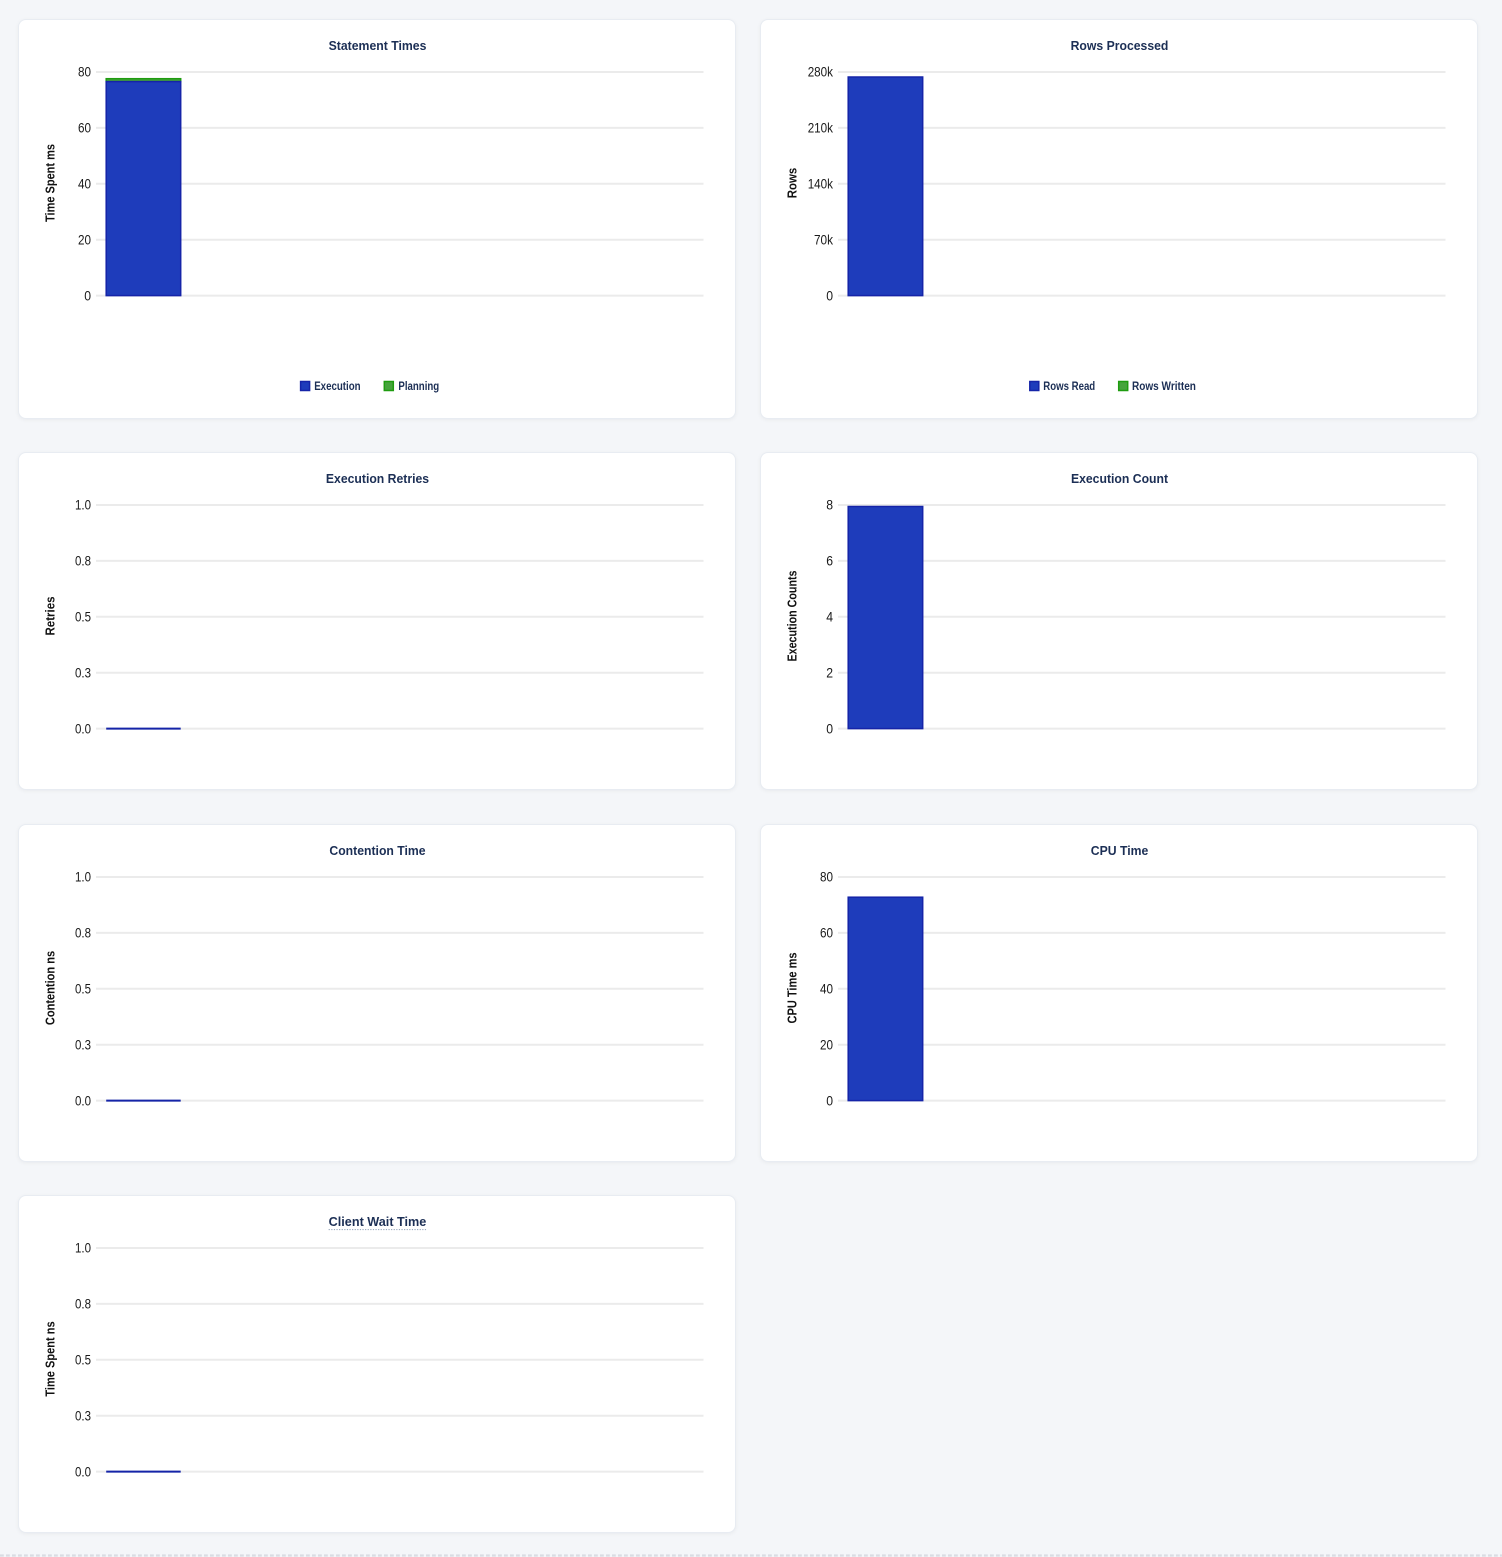 This screenshot has height=1557, width=1502. What do you see at coordinates (49, 616) in the screenshot?
I see `svg-text: Retries` at bounding box center [49, 616].